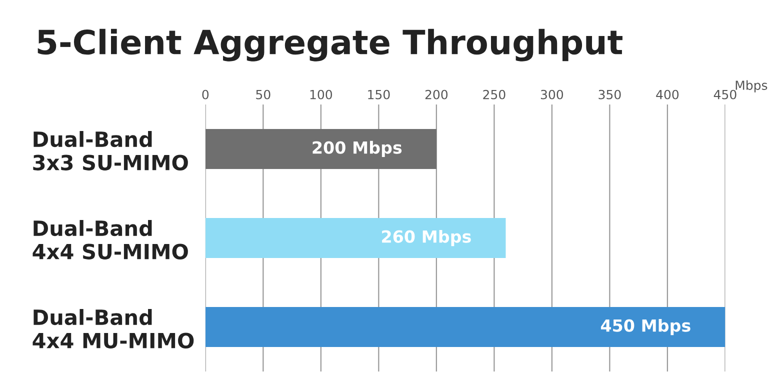  Describe the element at coordinates (667, 95) in the screenshot. I see `x-tick-label: 400` at that location.